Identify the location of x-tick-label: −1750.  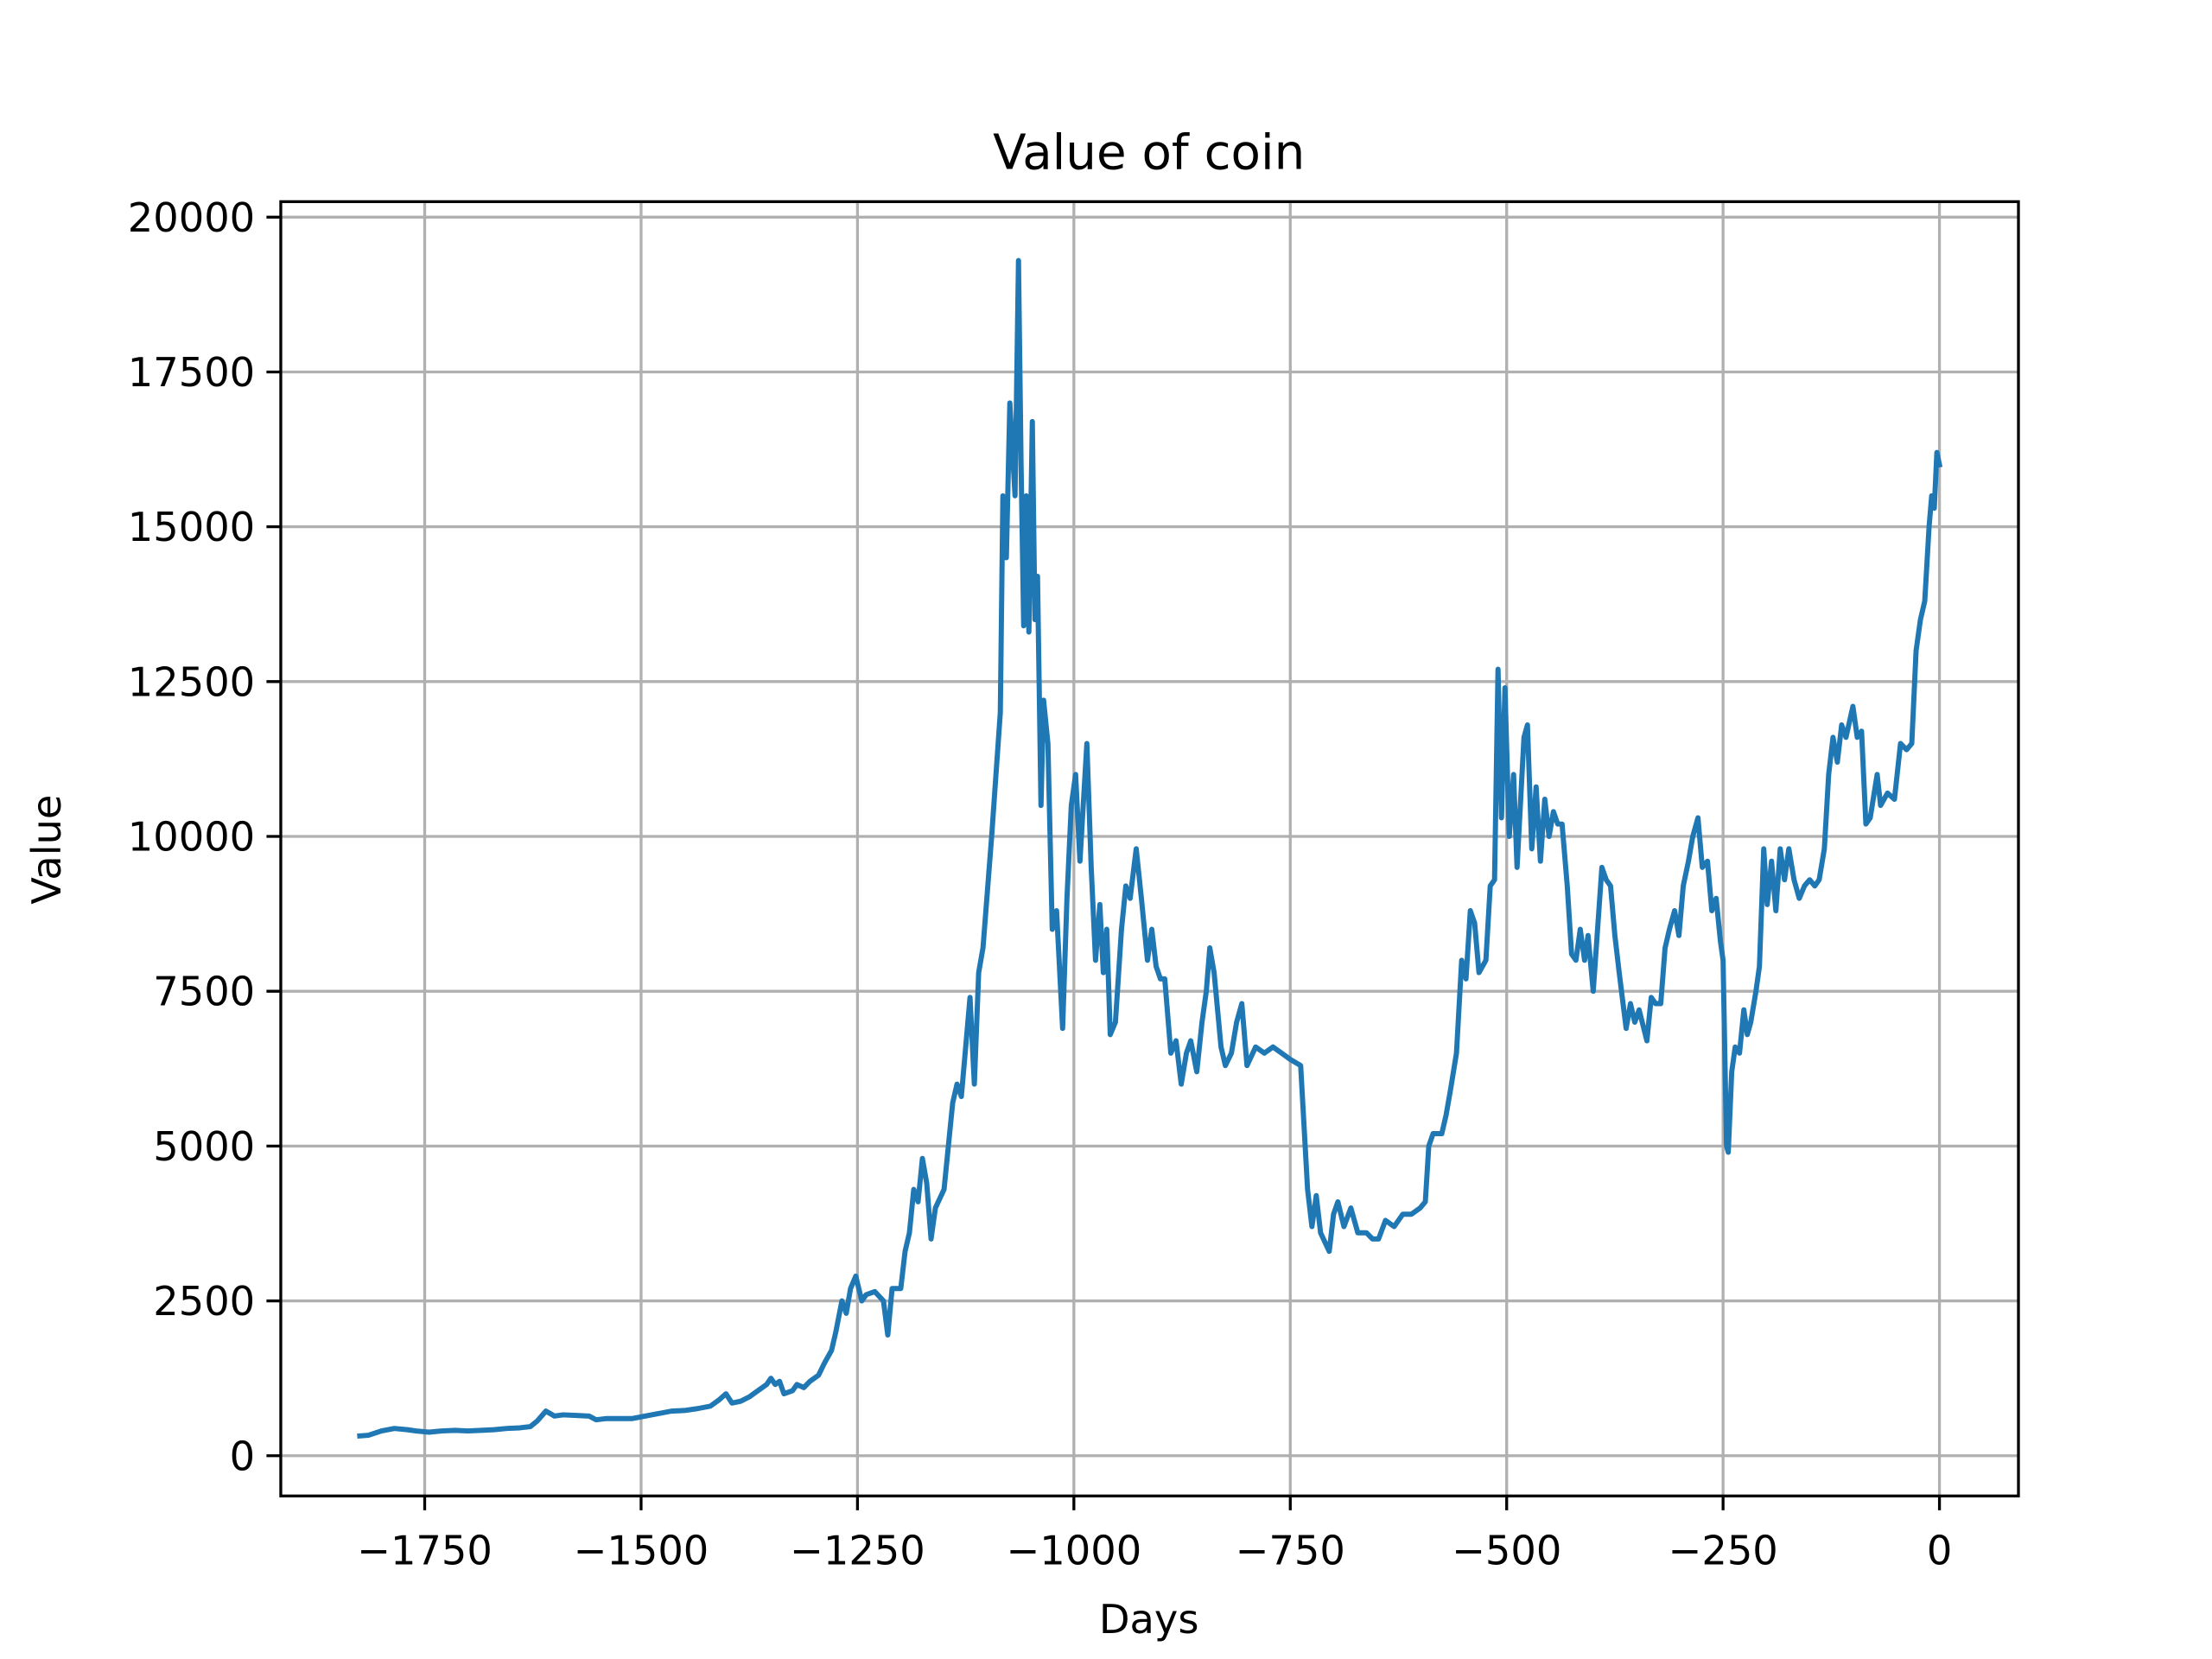
(425, 1551).